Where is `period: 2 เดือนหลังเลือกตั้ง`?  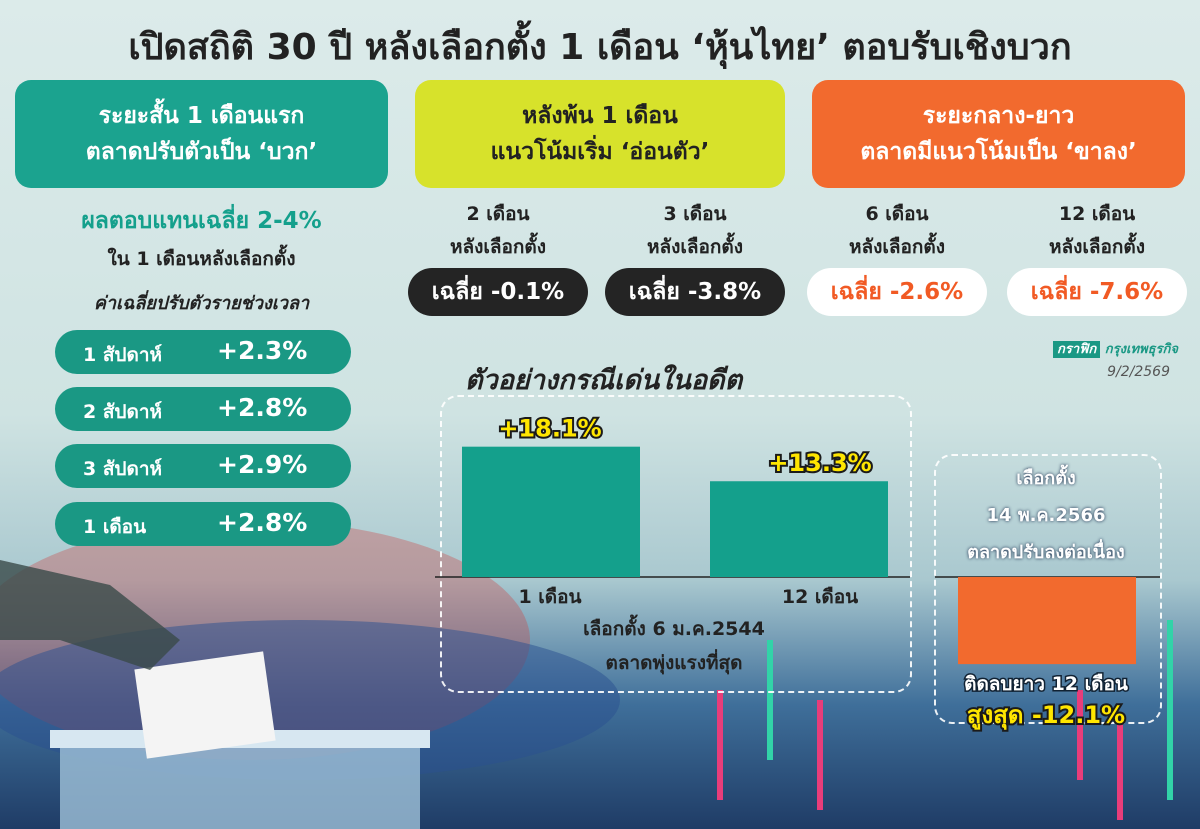
period: 2 เดือนหลังเลือกตั้ง is located at coordinates (498, 231).